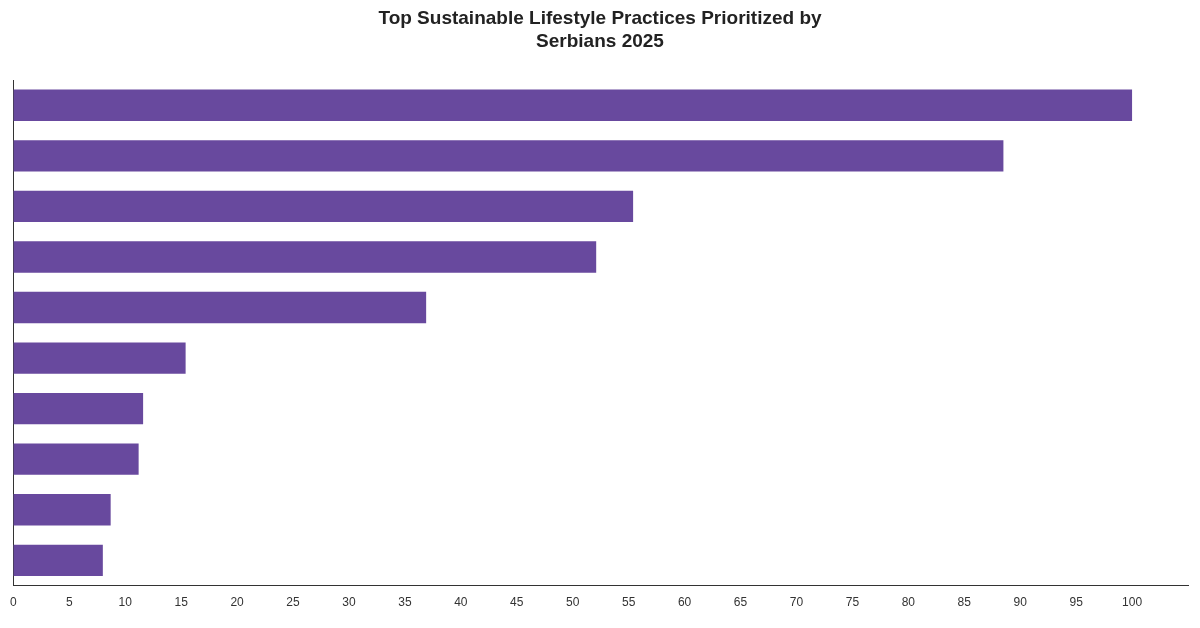  What do you see at coordinates (517, 602) in the screenshot?
I see `x-tick-label: 45` at bounding box center [517, 602].